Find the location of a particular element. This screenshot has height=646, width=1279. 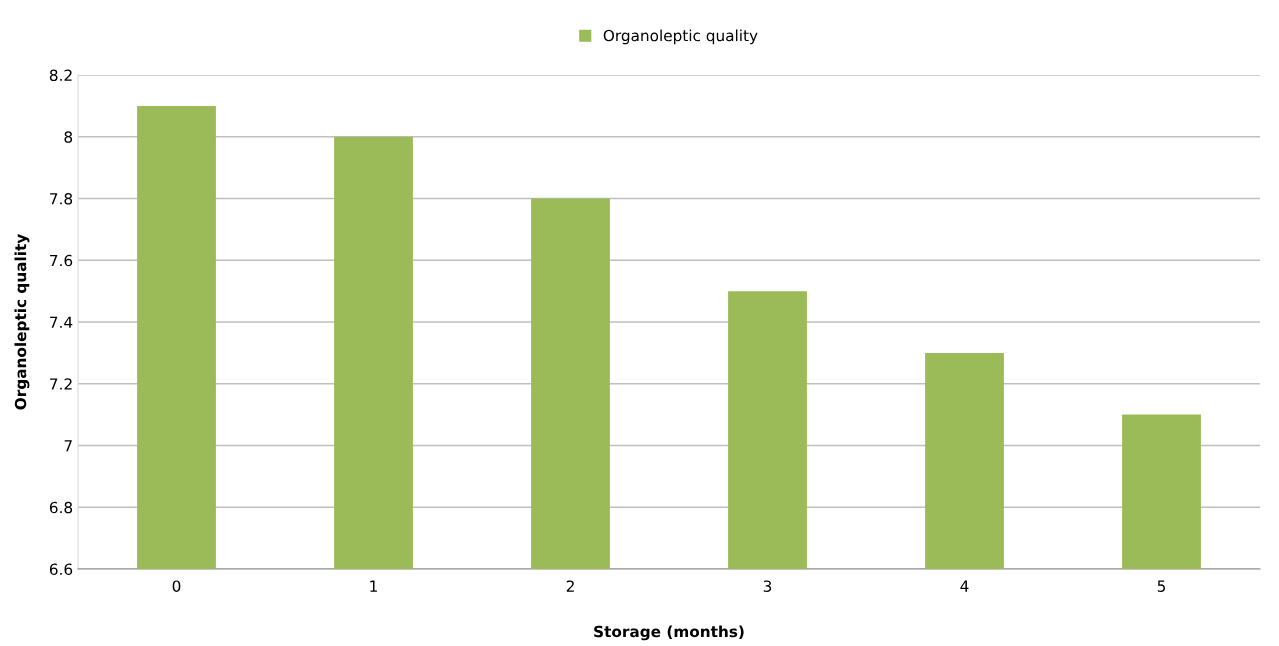

y-tick-label: 7.8 is located at coordinates (61, 198).